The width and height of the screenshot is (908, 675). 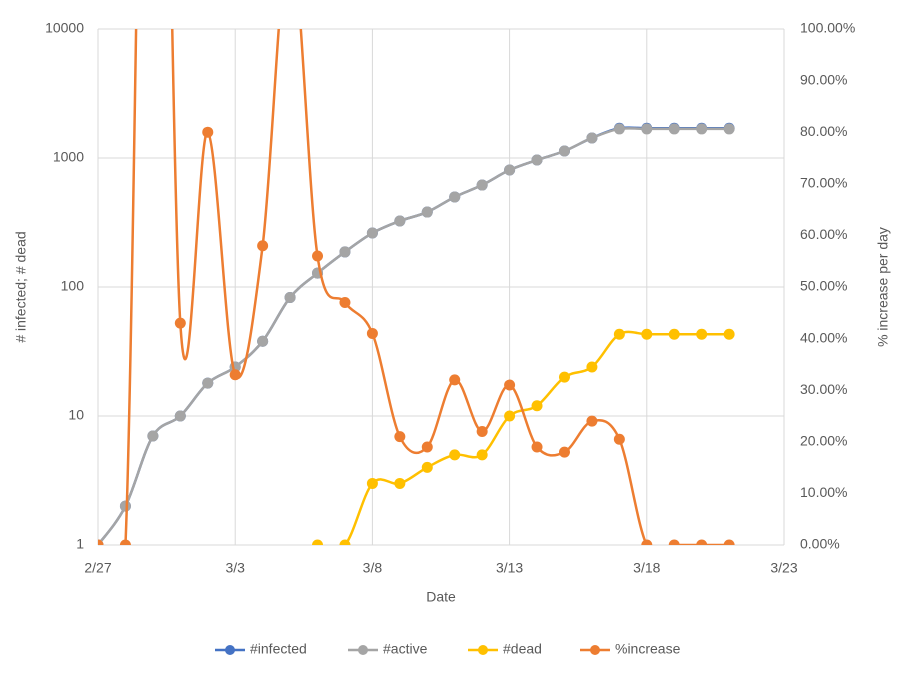 I want to click on y-tick-label: 100, so click(x=73, y=286).